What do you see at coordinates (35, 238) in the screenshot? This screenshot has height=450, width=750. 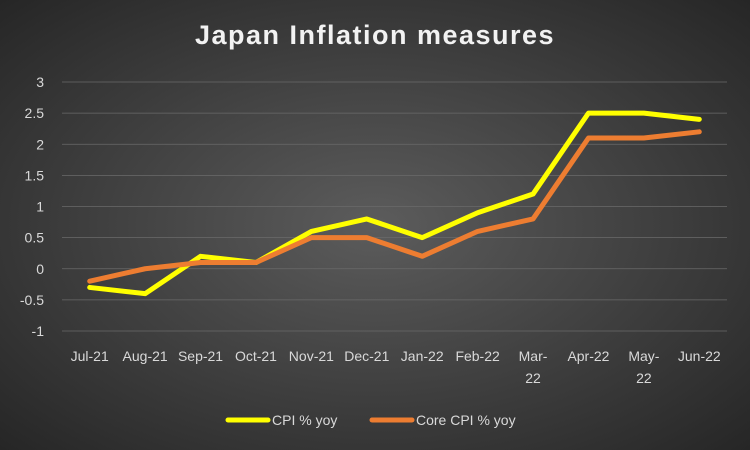 I see `y-tick-label: 0.5` at bounding box center [35, 238].